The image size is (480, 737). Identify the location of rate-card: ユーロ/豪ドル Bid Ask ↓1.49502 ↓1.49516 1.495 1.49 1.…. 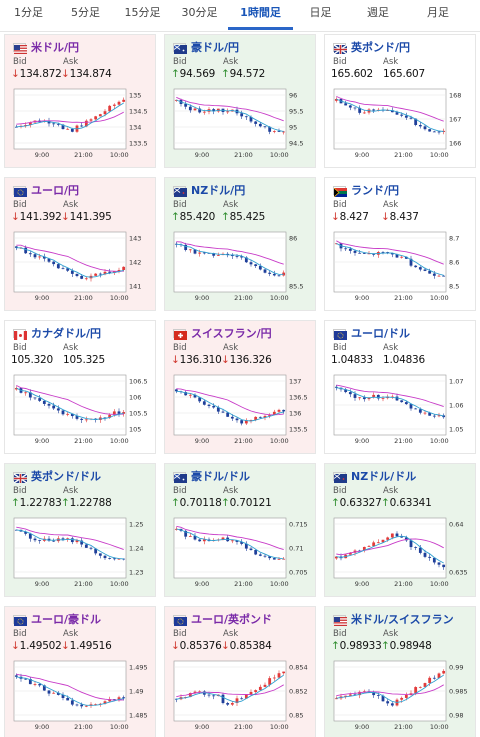
(80, 671).